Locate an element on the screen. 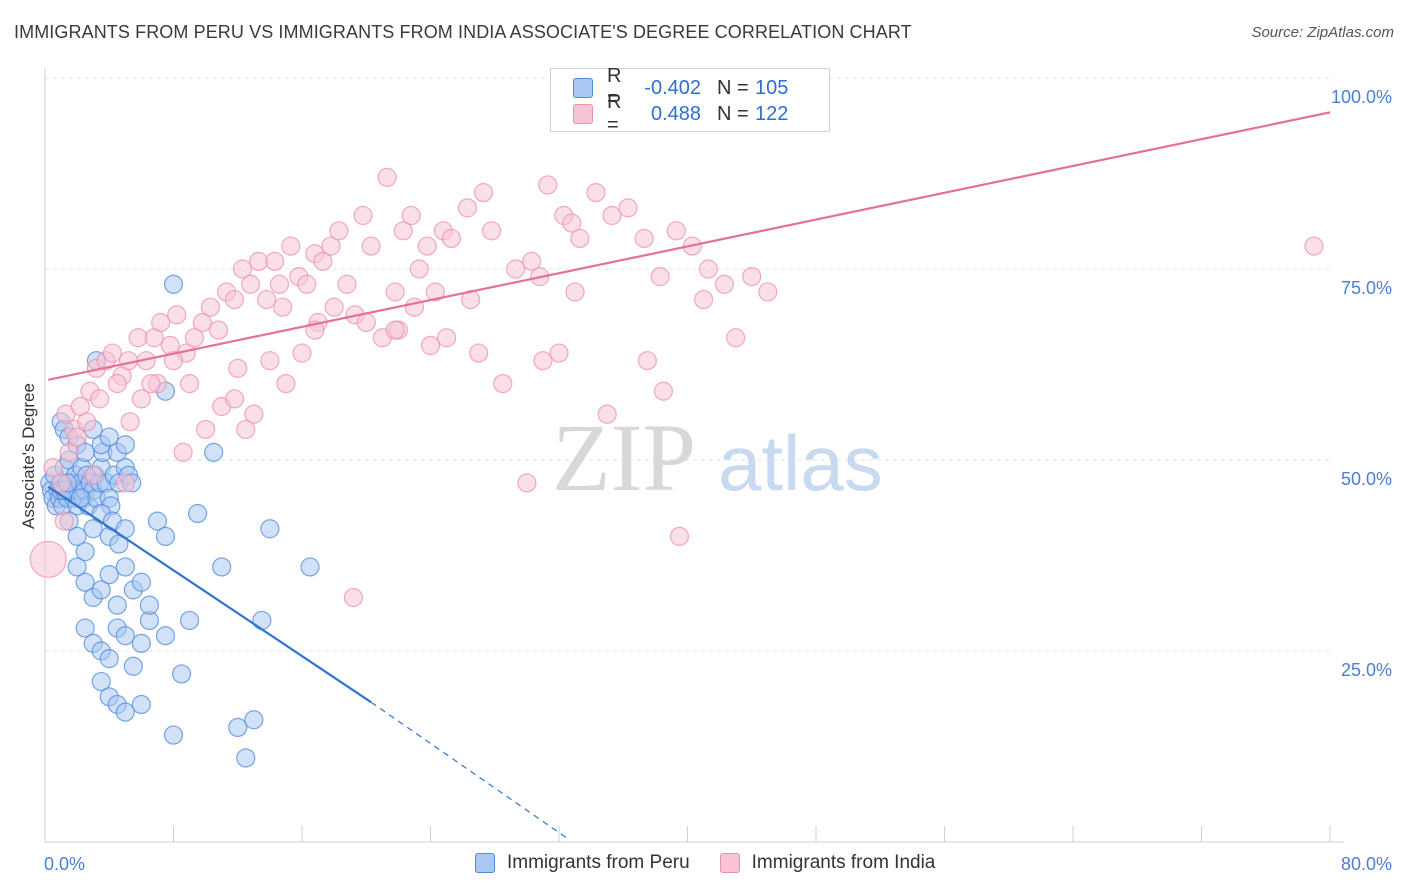 The image size is (1406, 892). y-tick-label: 100.0% is located at coordinates (1361, 97).